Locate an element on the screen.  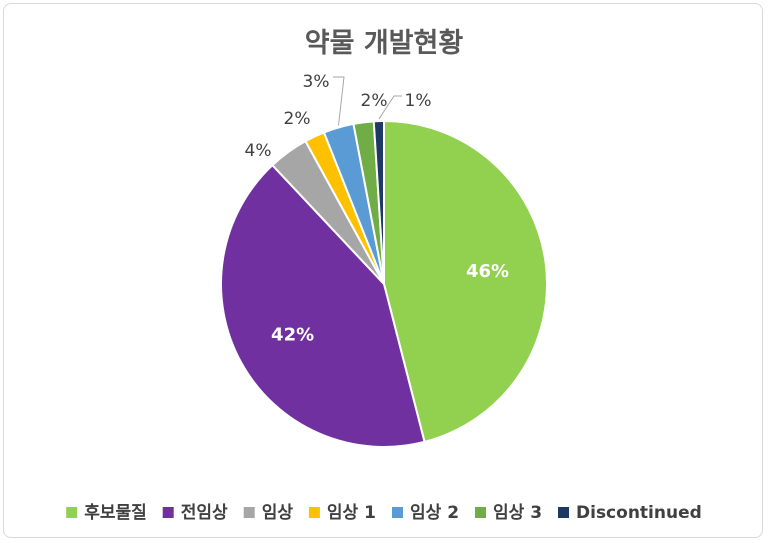
legend-label-1: 후보물질 is located at coordinates (115, 512).